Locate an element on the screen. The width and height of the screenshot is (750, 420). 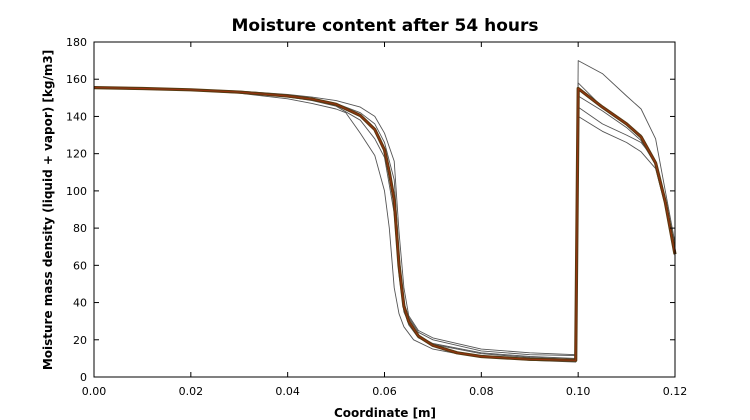
x-axis-label: Coordinate [m] is located at coordinates (385, 413).